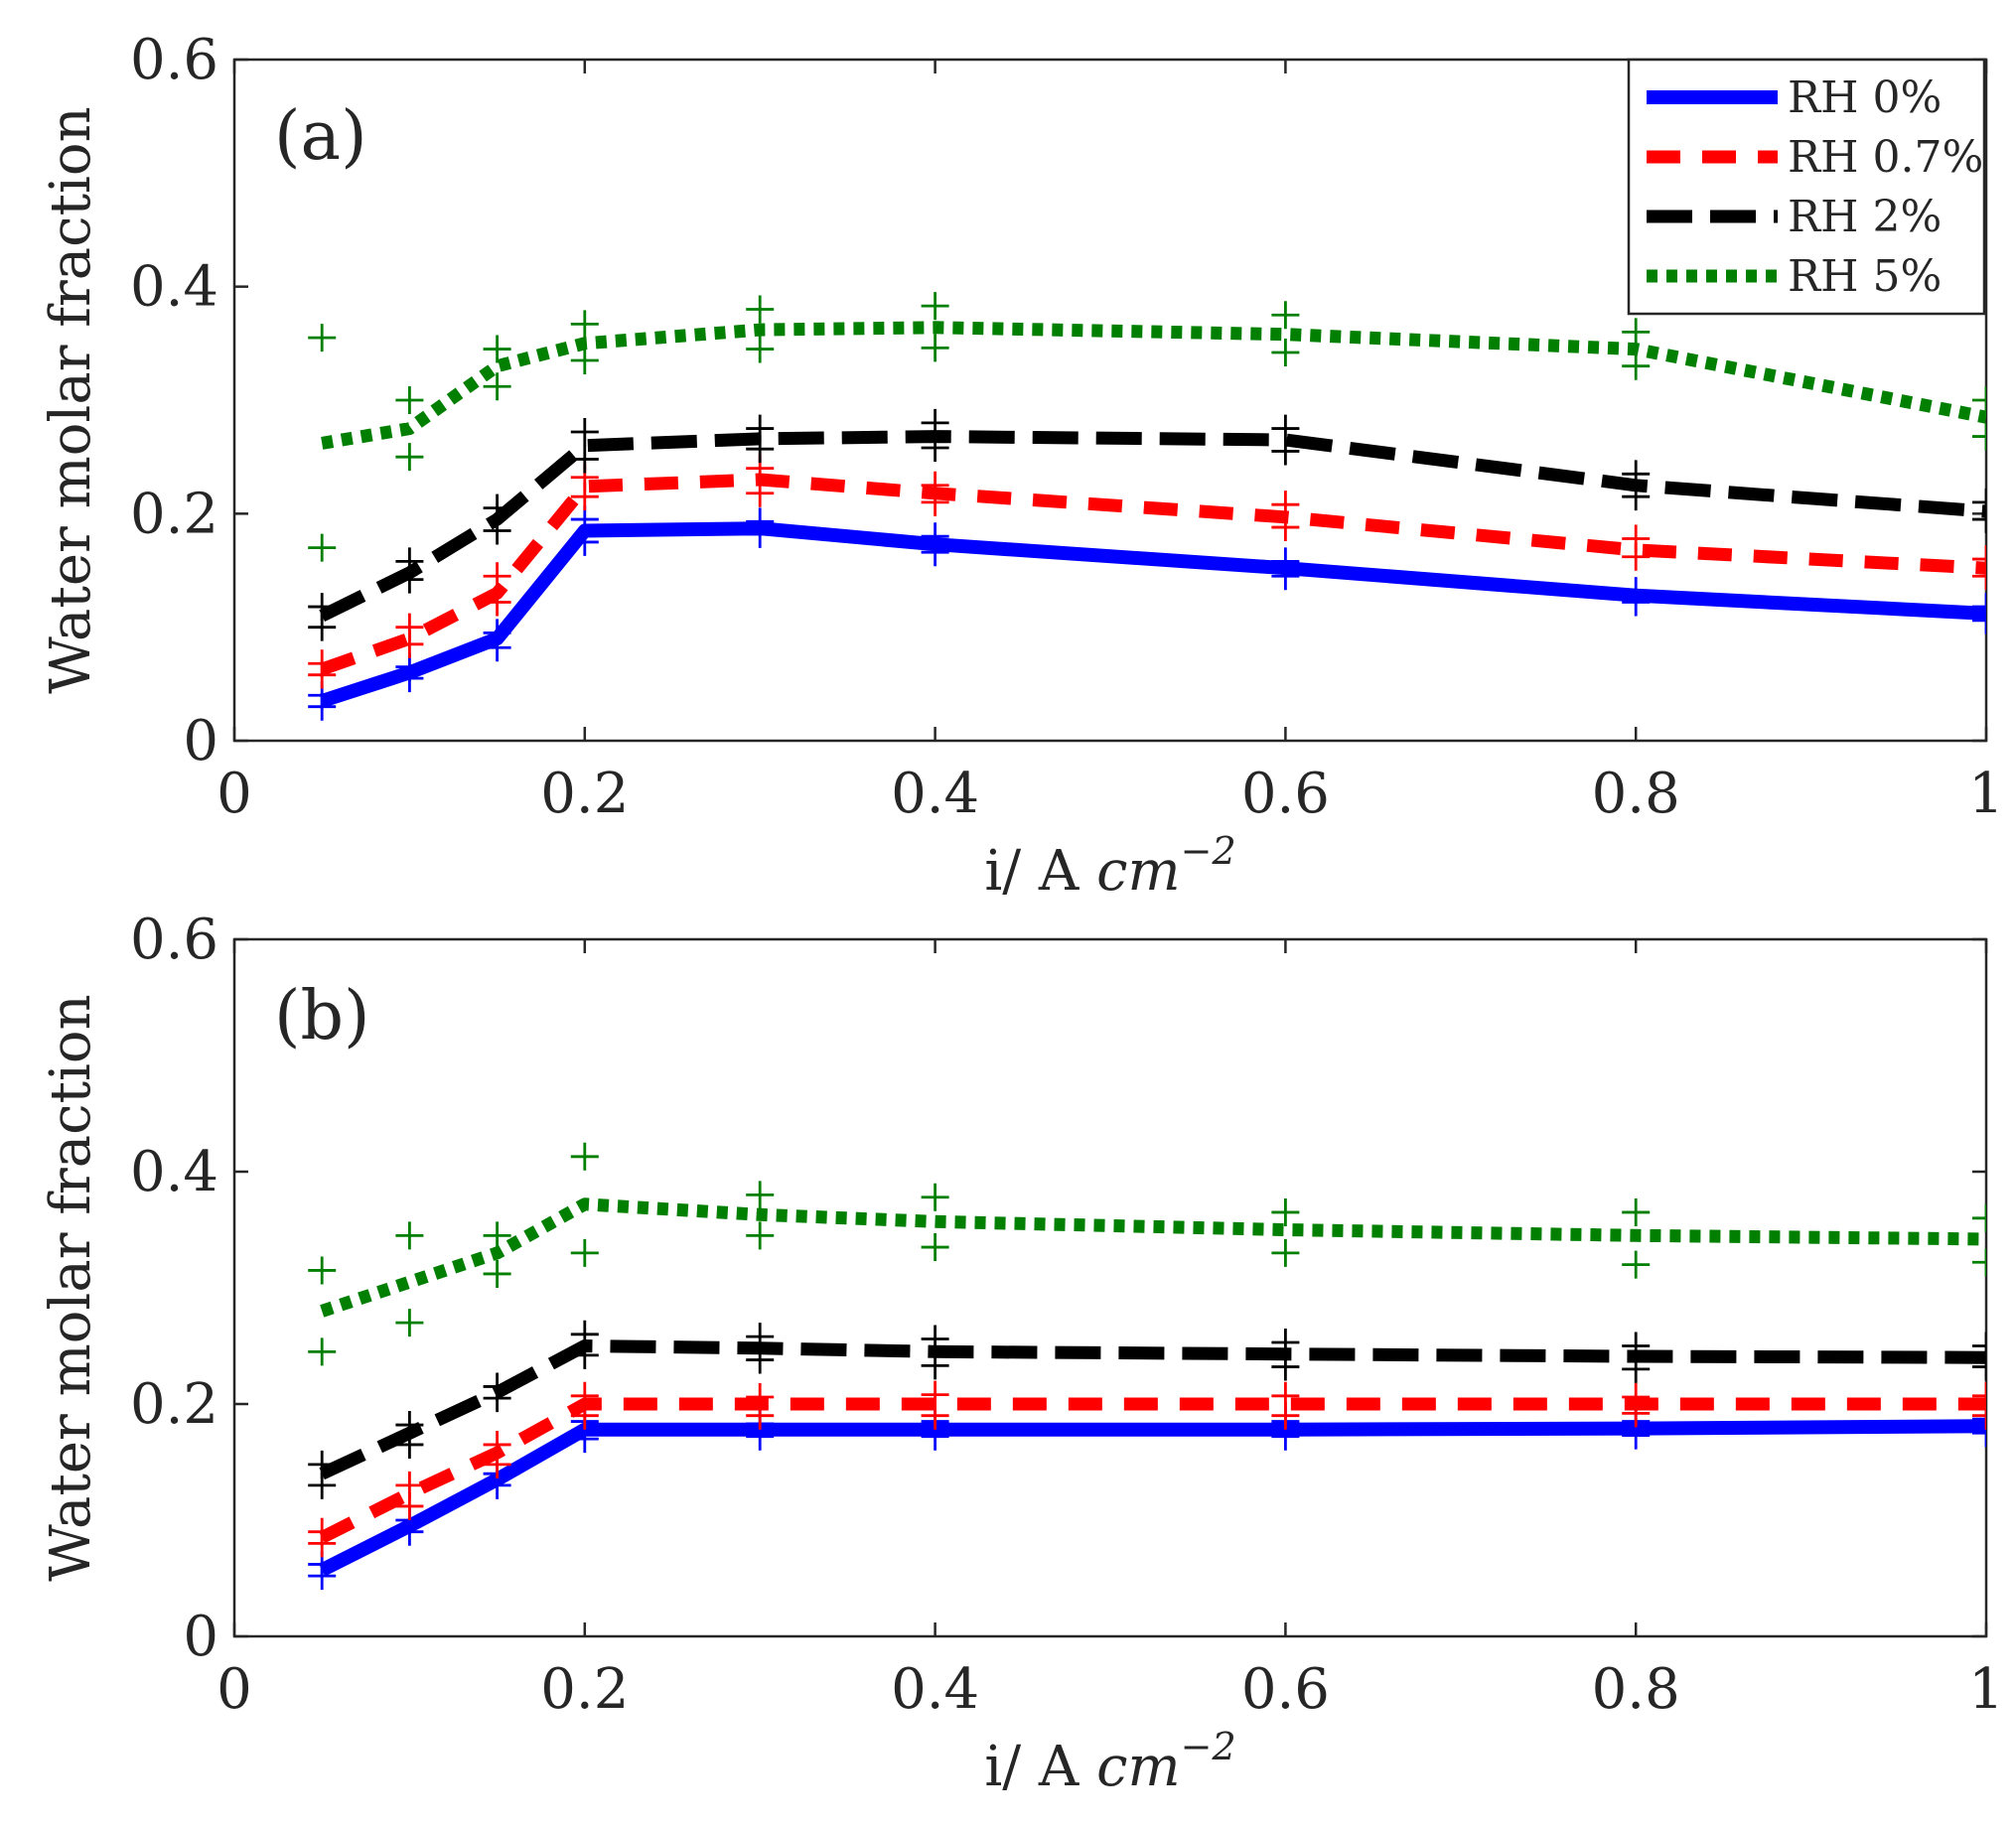 The width and height of the screenshot is (2016, 1828). What do you see at coordinates (320, 136) in the screenshot?
I see `panel-label: (a)` at bounding box center [320, 136].